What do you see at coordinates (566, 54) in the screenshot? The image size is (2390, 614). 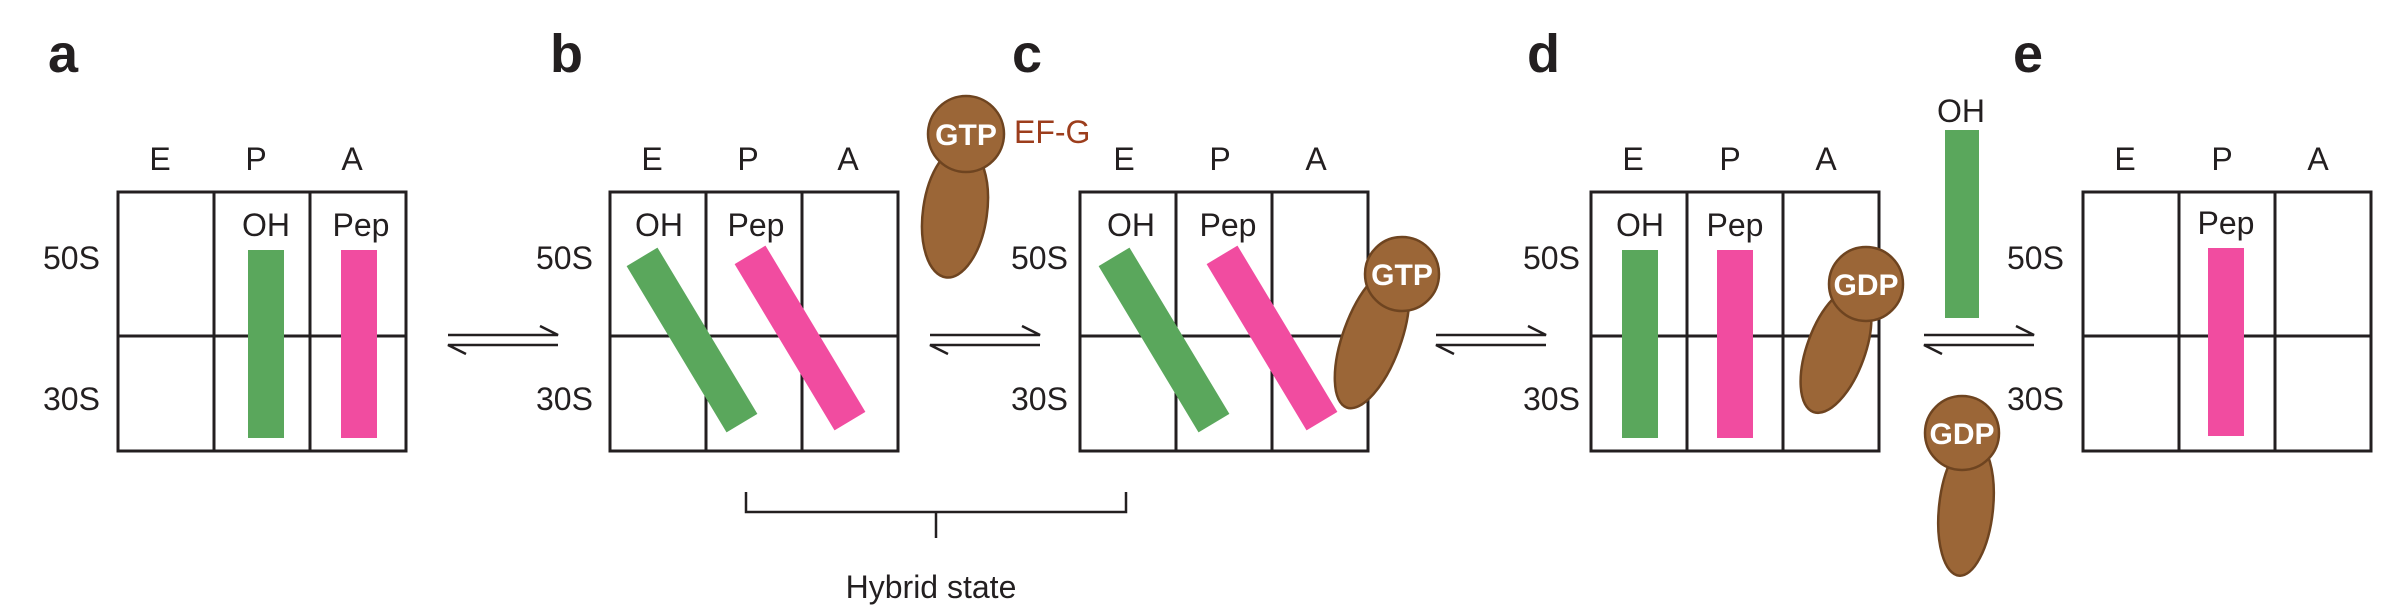 I see `panel-letter-b: b` at bounding box center [566, 54].